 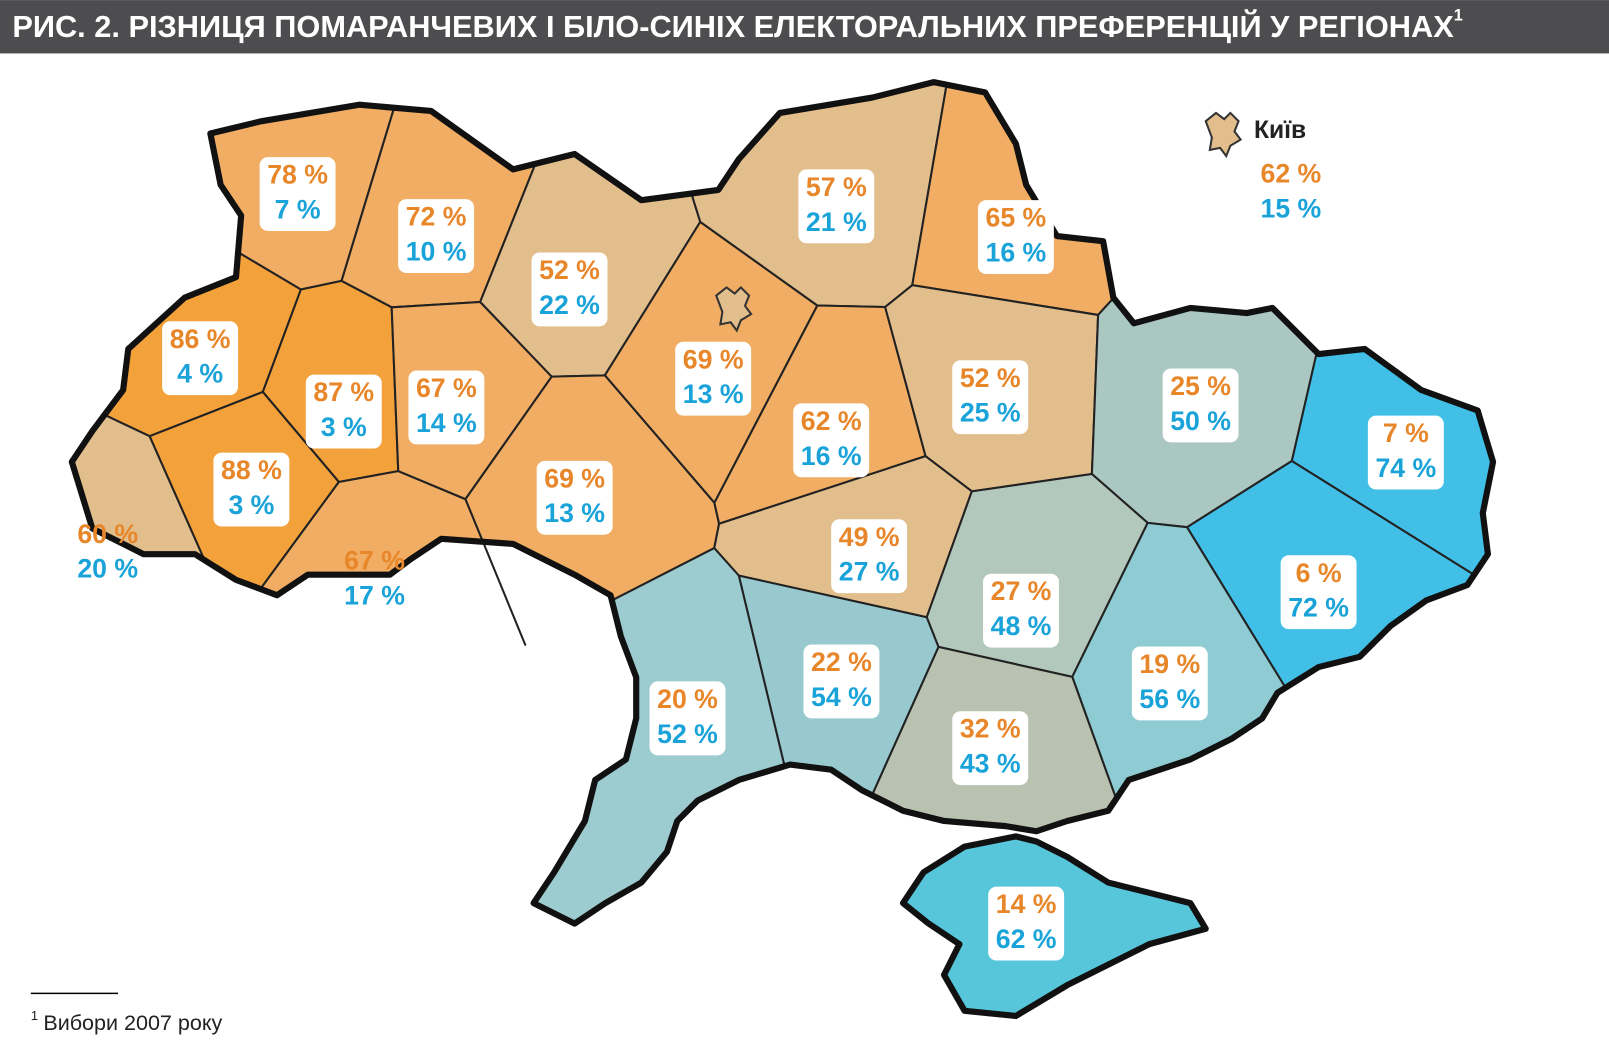 I want to click on orange-share: 78 %, so click(x=297, y=175).